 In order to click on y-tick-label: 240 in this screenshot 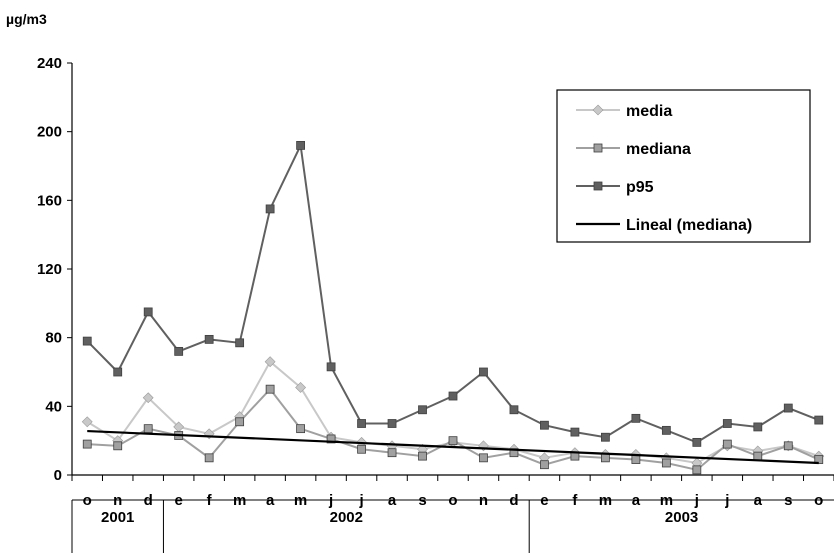, I will do `click(49, 63)`.